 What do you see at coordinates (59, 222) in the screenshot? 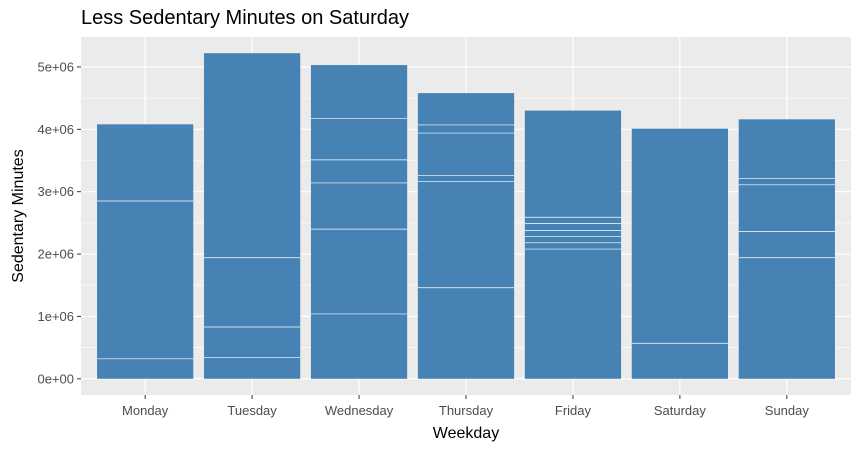
I see `y-axis: 0e+00 1e+06 2e+06 3e+06 4e+06 5e+06` at bounding box center [59, 222].